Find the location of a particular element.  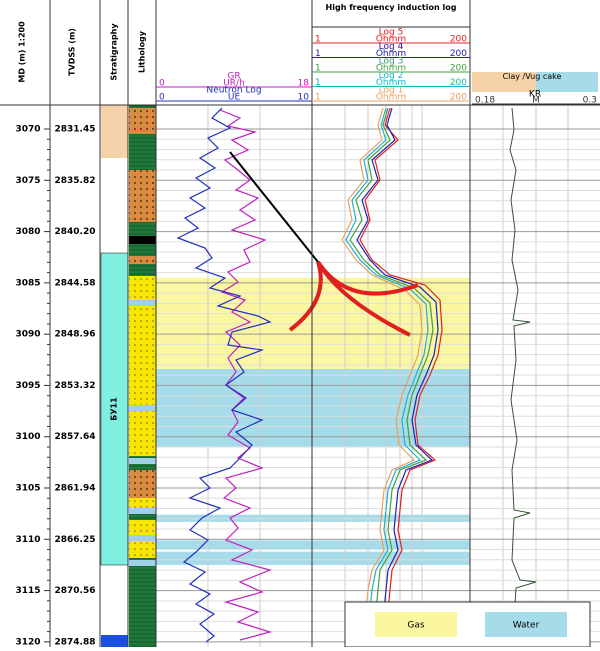

tvdss-tick-label: 2840.20 is located at coordinates (75, 232).